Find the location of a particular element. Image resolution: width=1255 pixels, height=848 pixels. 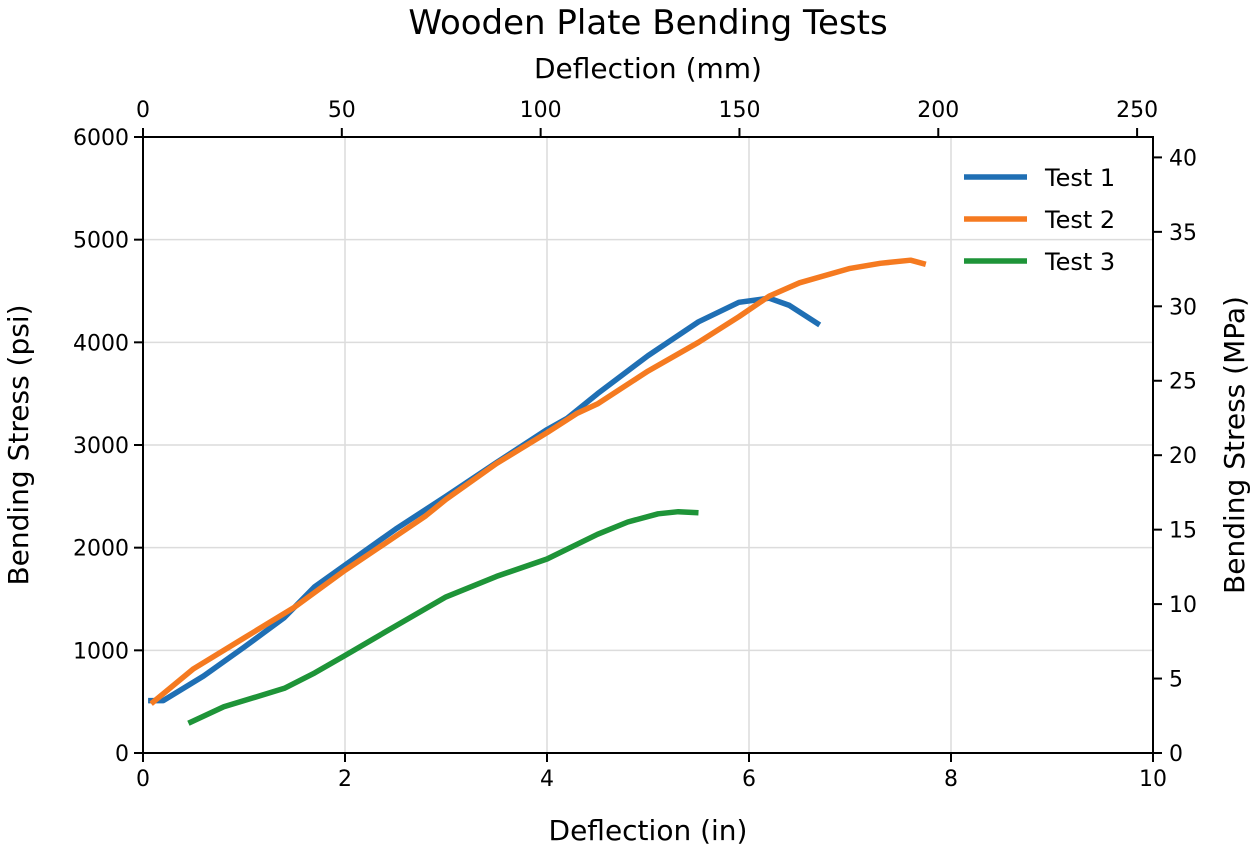

y-tick-label: 5000 is located at coordinates (101, 241).